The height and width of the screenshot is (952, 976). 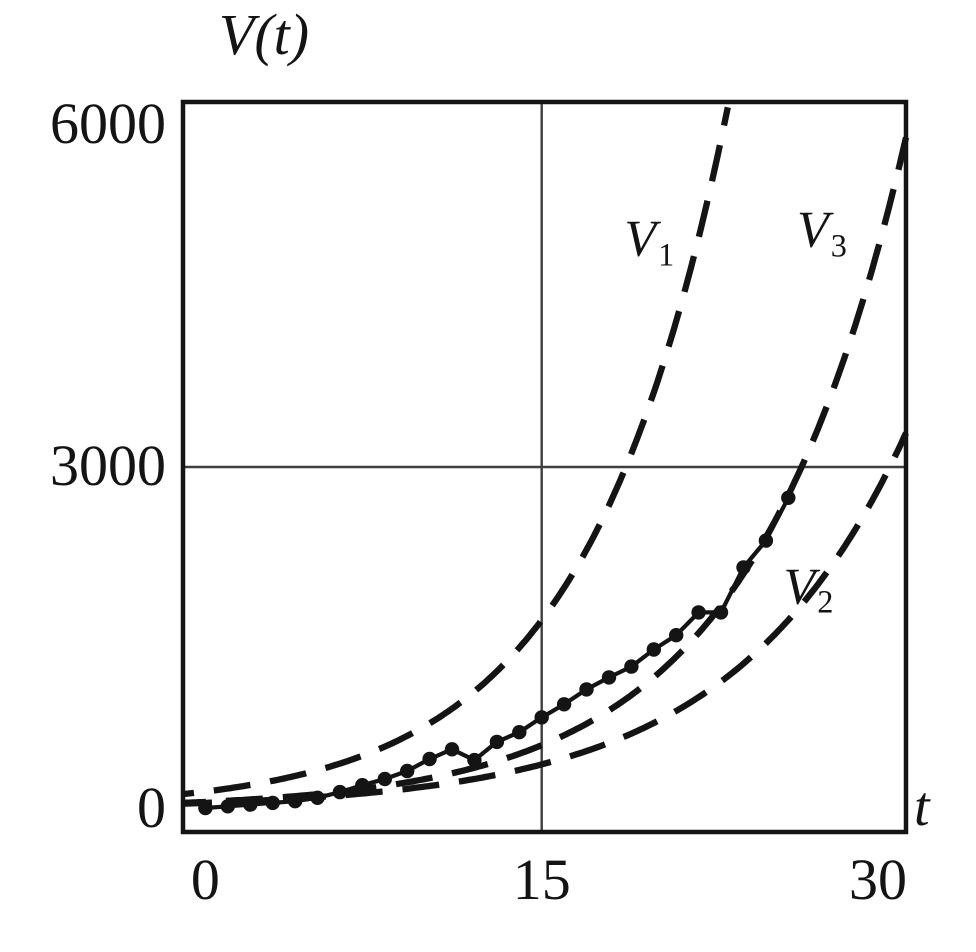 What do you see at coordinates (640, 239) in the screenshot?
I see `curve-label-v1-base: V` at bounding box center [640, 239].